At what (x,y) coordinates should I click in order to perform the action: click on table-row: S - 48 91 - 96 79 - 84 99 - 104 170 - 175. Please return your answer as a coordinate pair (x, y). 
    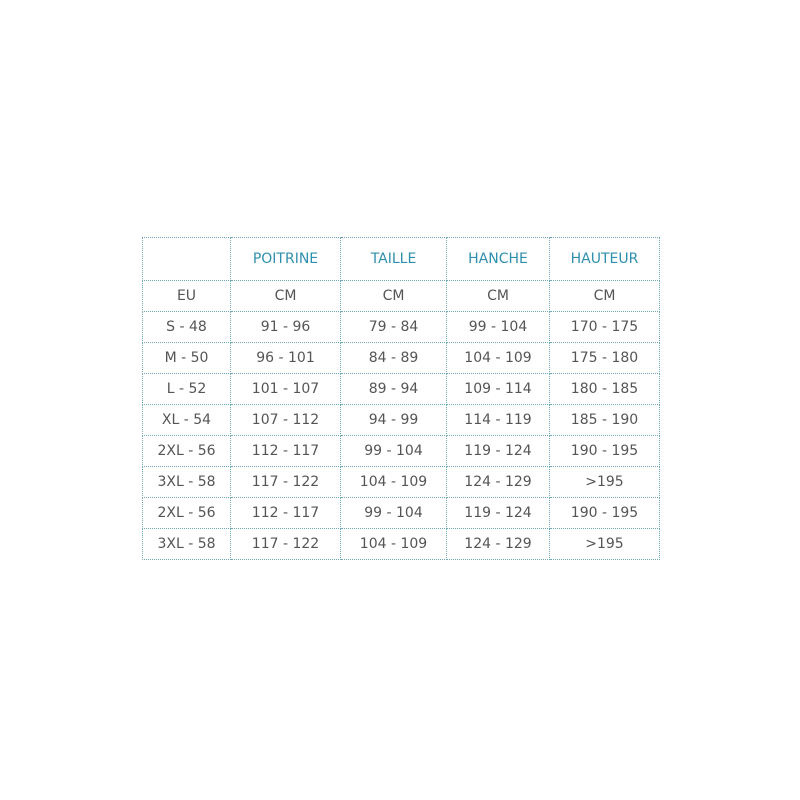
    Looking at the image, I should click on (401, 327).